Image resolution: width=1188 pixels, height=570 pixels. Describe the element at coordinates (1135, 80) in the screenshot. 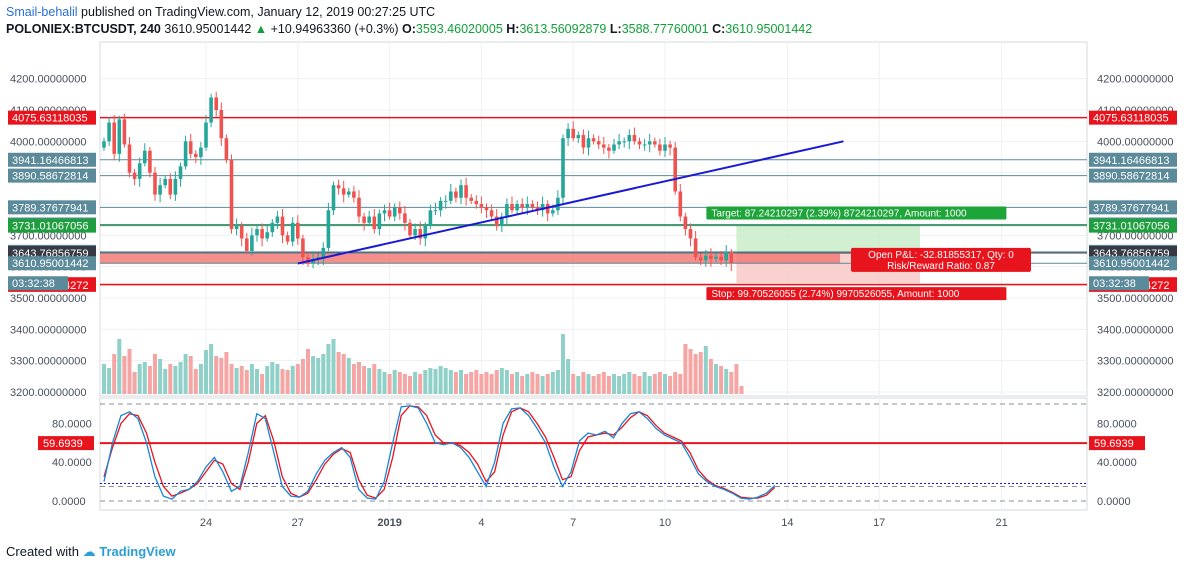

I see `price-tick-right: 4200.00000000` at that location.